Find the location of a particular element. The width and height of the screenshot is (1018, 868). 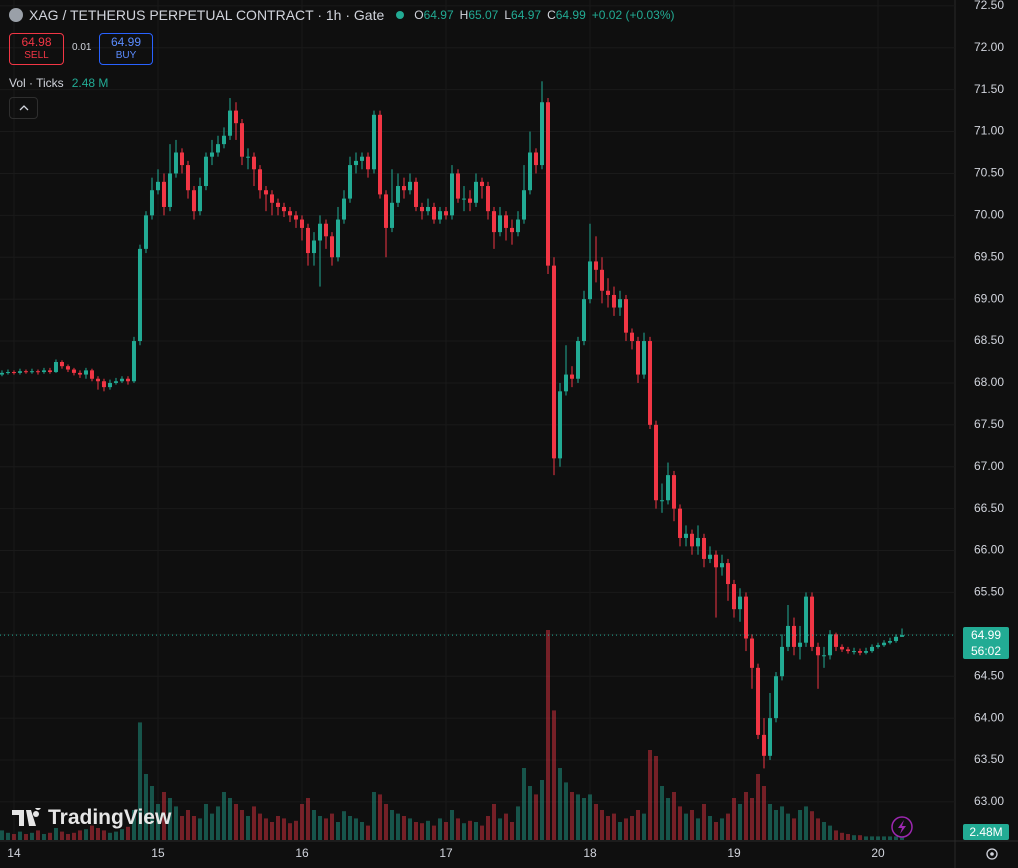

alert-icon is located at coordinates (902, 827).